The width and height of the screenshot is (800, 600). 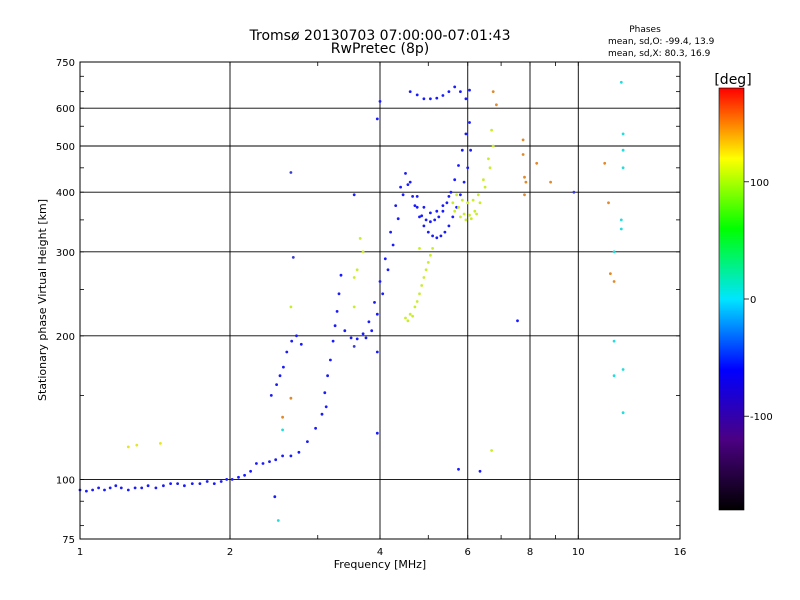 What do you see at coordinates (65, 63) in the screenshot?
I see `y-tick-label: 750` at bounding box center [65, 63].